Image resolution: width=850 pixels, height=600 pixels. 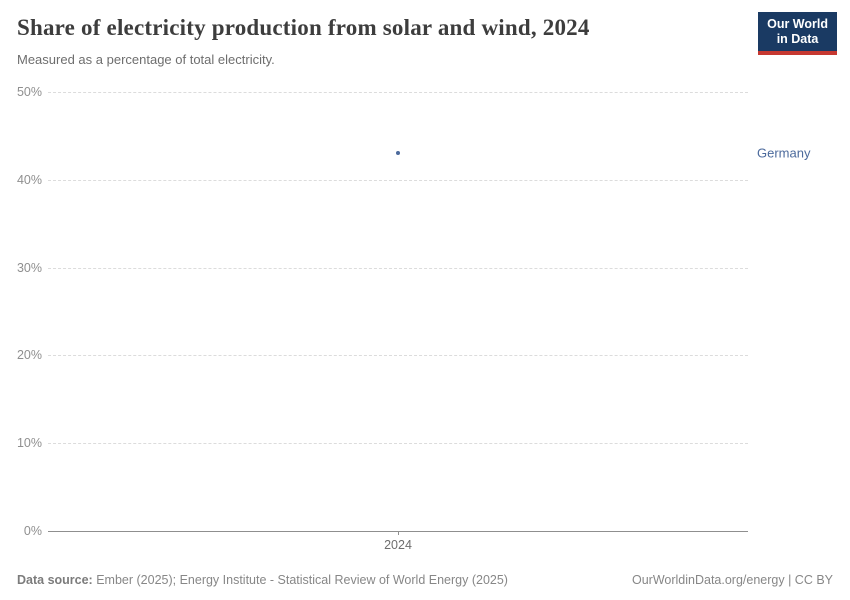 I want to click on x-axis-tick-label: 2024, so click(x=398, y=545).